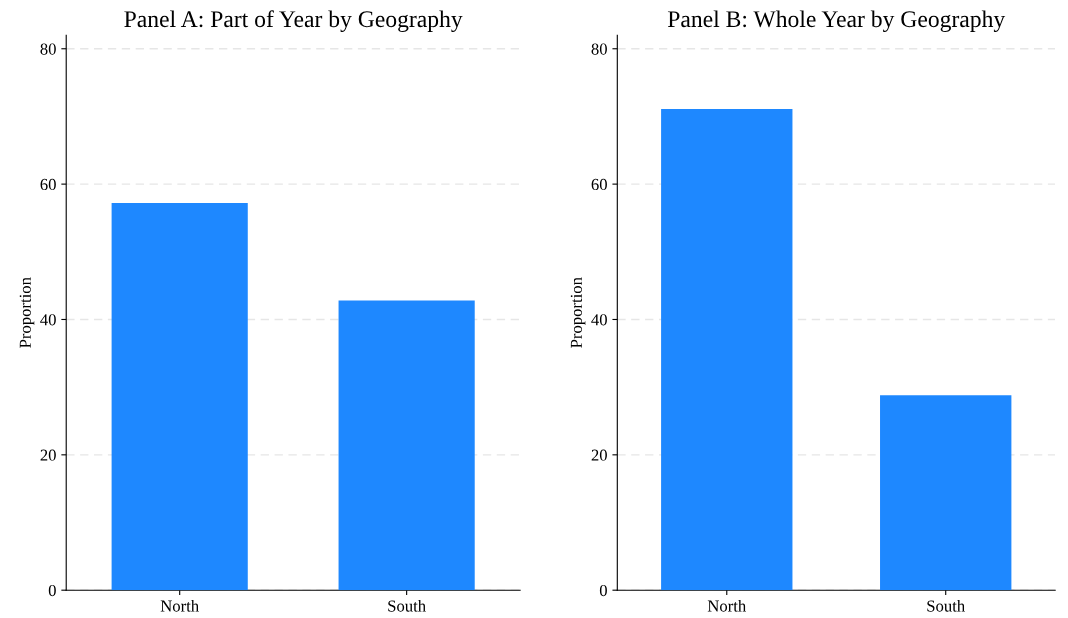 The image size is (1068, 618). What do you see at coordinates (836, 21) in the screenshot?
I see `chart-title: Panel B: Whole Year by Geography` at bounding box center [836, 21].